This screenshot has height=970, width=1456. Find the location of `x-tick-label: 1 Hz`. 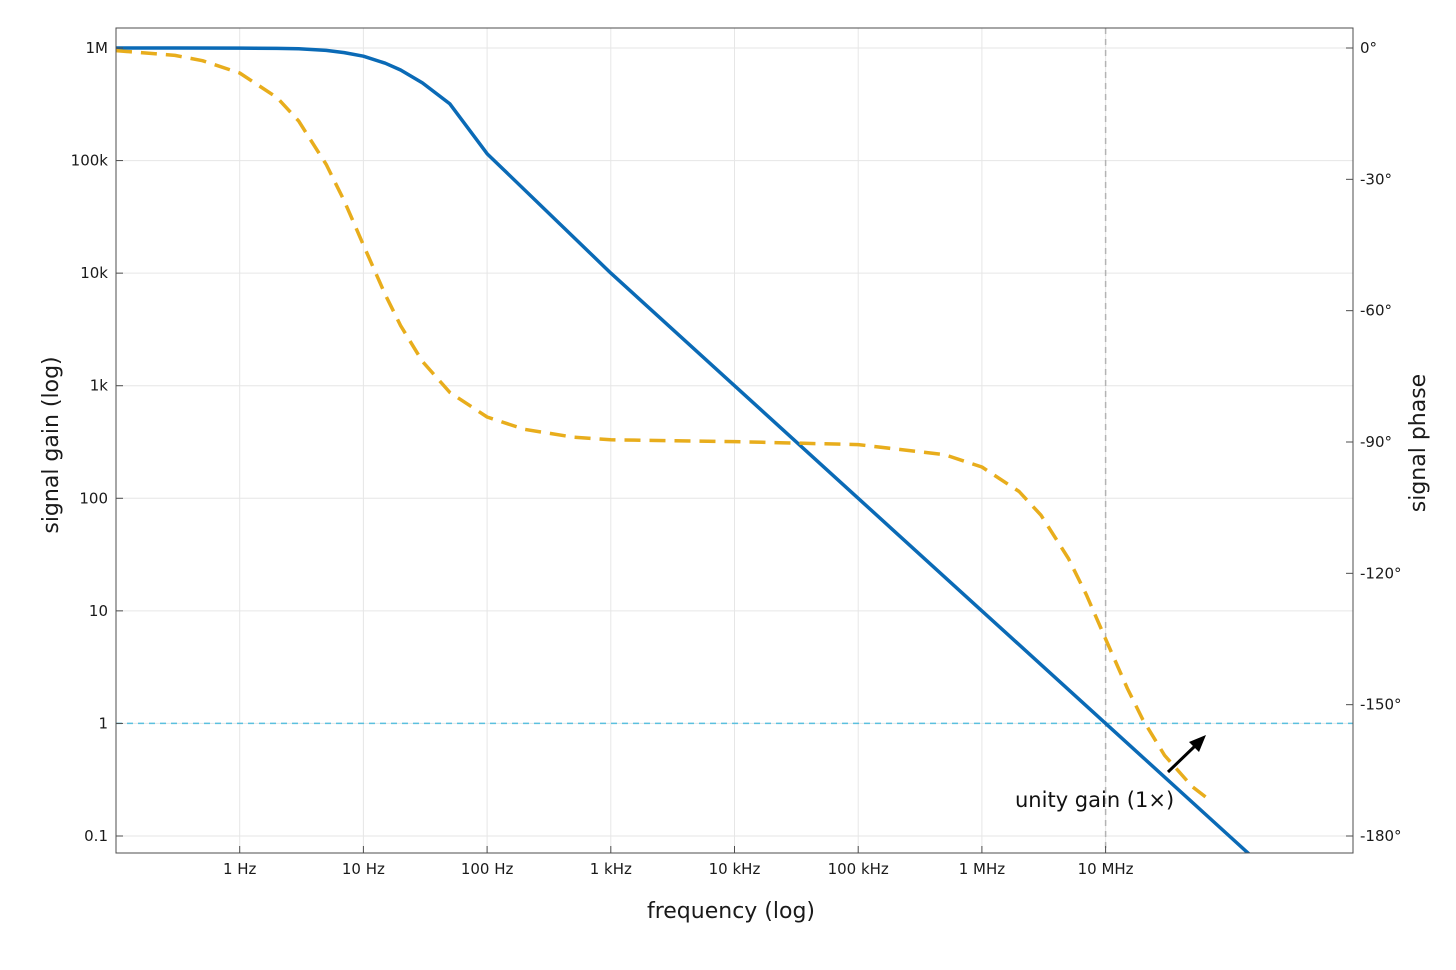

x-tick-label: 1 Hz is located at coordinates (240, 869).